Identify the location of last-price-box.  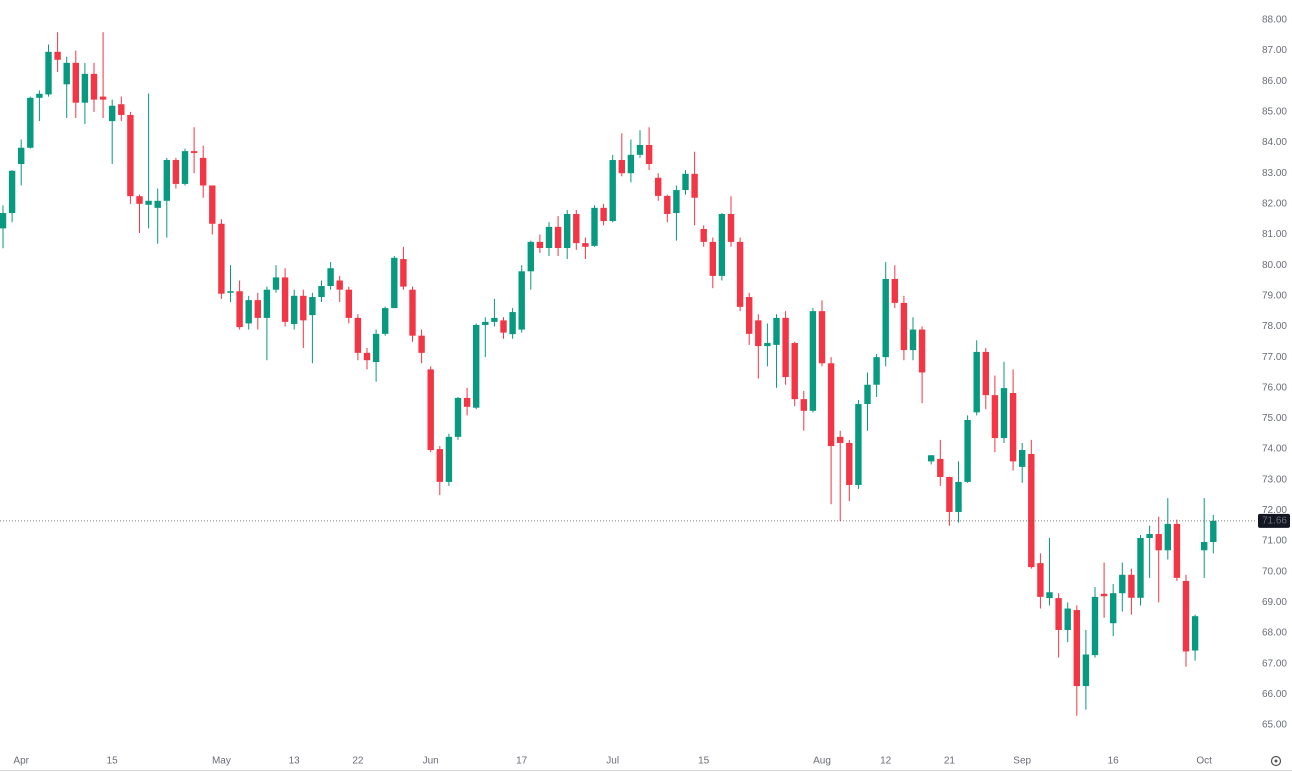
(1274, 520).